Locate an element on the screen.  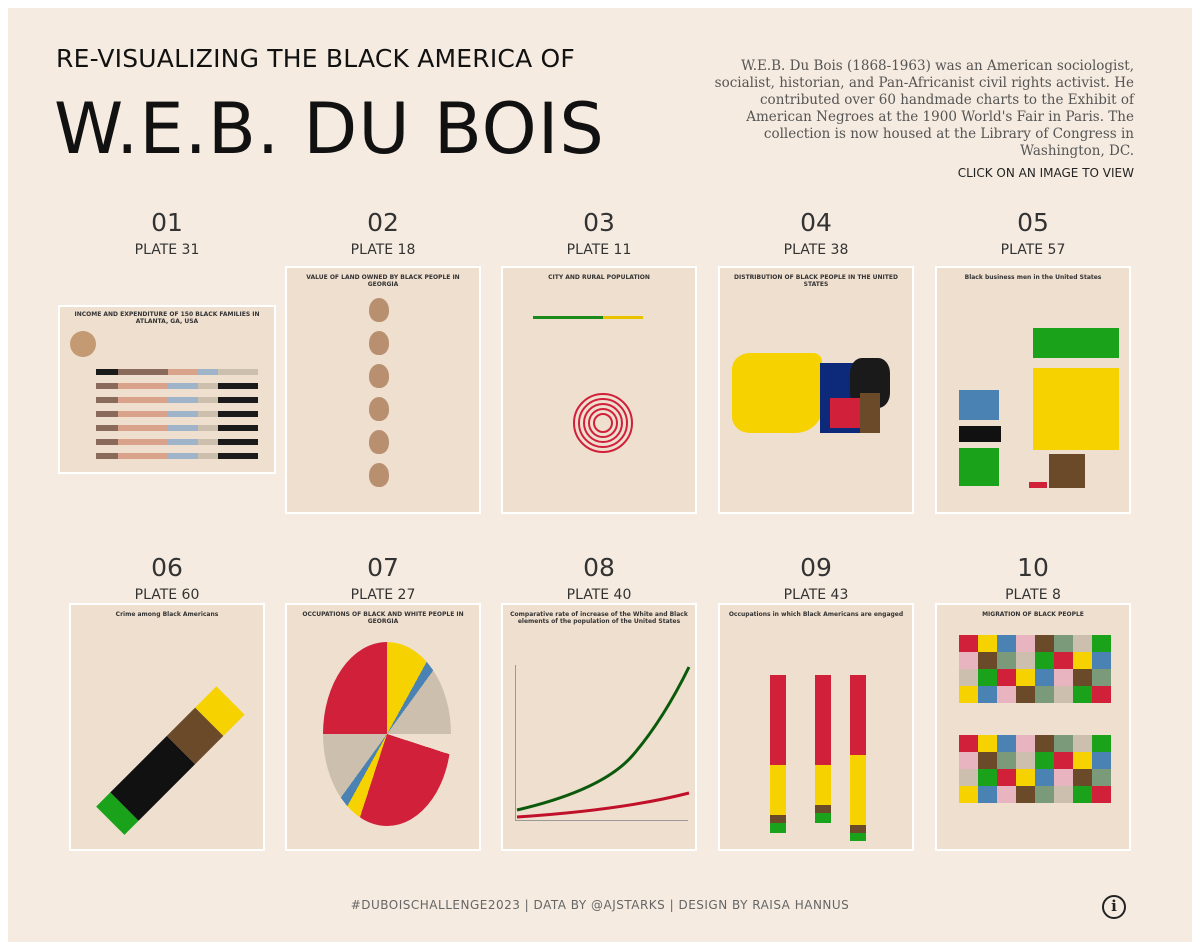
plate-number: 08 is located at coordinates (599, 567).